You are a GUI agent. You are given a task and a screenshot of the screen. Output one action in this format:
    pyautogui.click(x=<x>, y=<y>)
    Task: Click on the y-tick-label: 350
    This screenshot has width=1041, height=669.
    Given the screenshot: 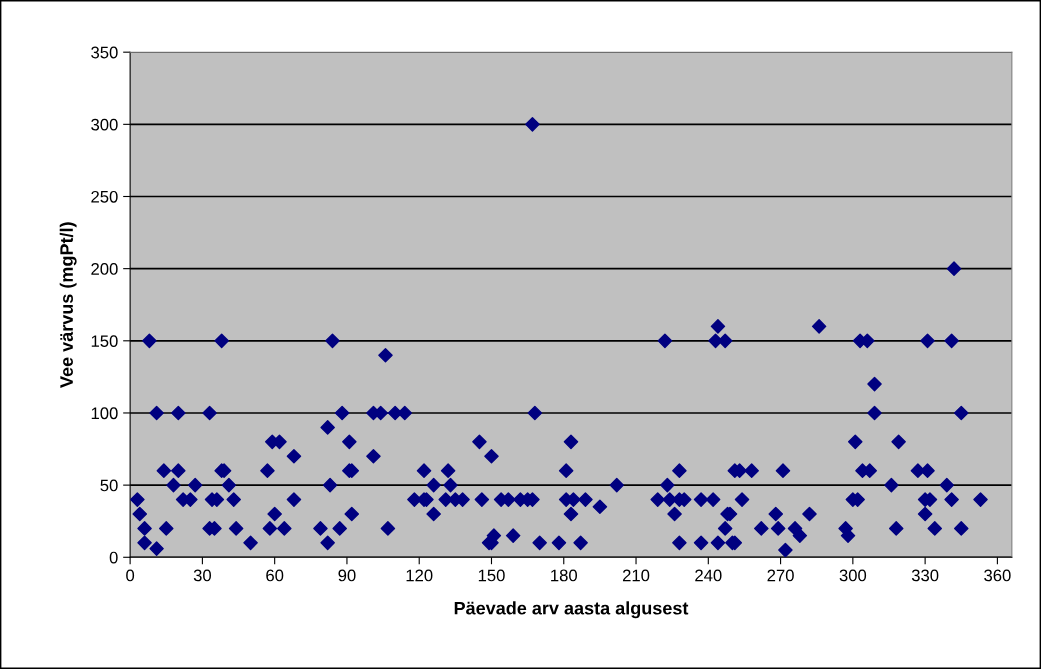 What is the action you would take?
    pyautogui.click(x=104, y=52)
    